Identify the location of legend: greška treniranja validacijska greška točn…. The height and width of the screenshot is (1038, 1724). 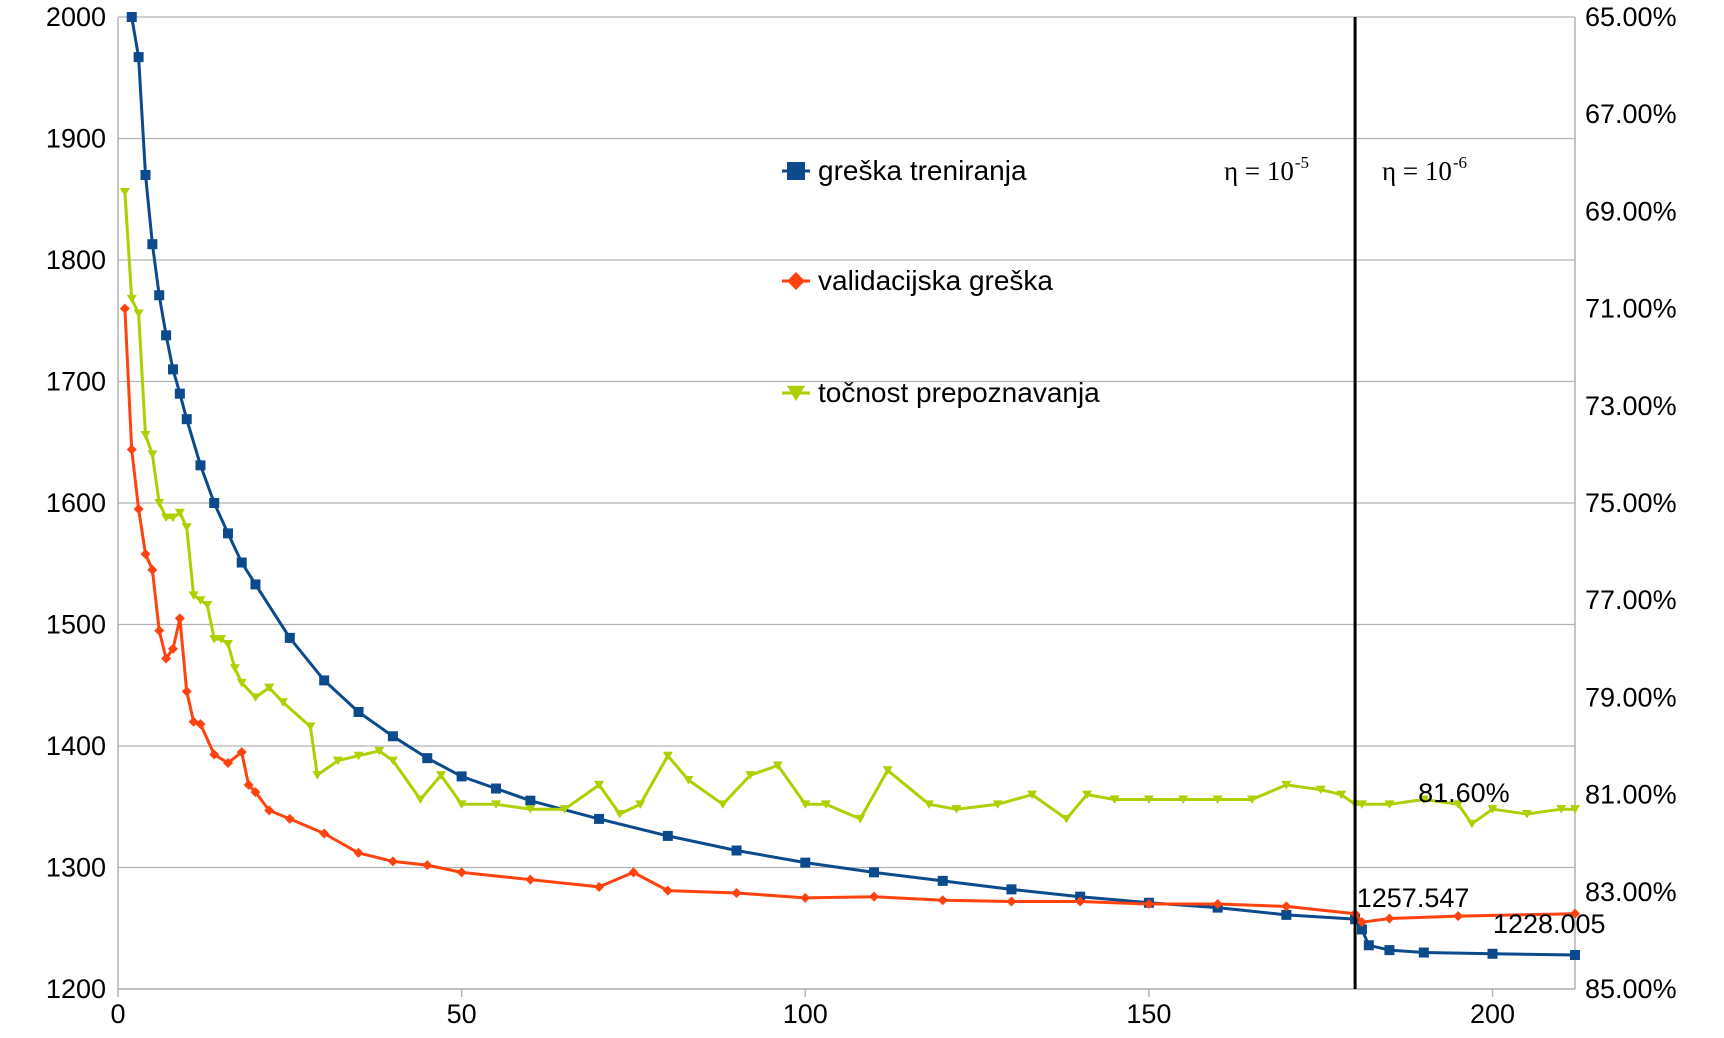
(941, 281).